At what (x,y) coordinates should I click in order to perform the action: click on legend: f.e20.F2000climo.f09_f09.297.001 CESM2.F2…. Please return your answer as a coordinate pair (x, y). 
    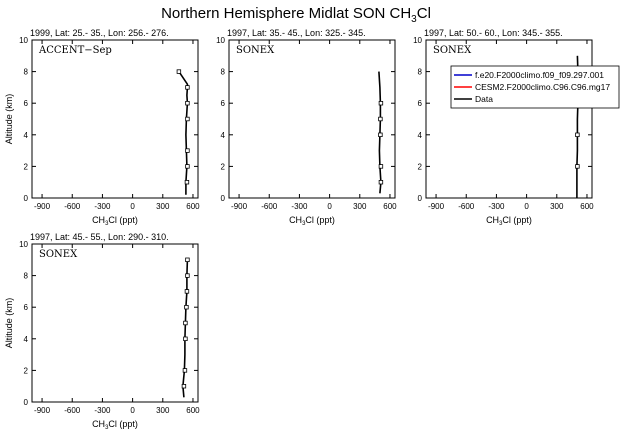
    Looking at the image, I should click on (535, 87).